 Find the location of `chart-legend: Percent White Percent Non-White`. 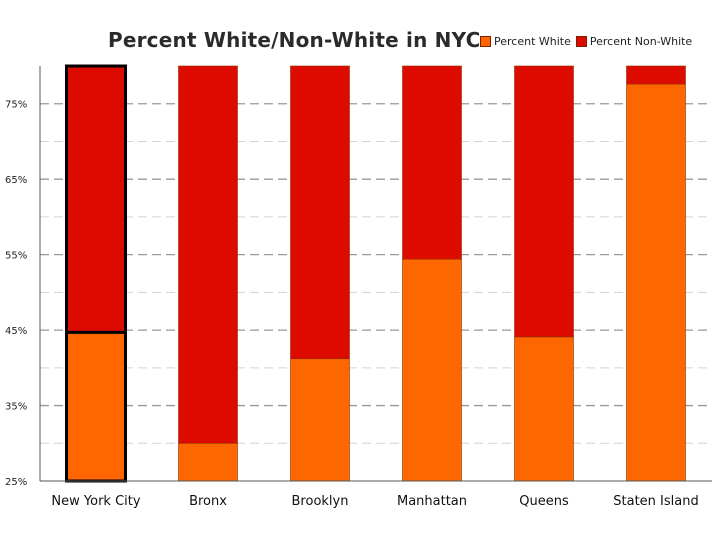

chart-legend: Percent White Percent Non-White is located at coordinates (588, 41).